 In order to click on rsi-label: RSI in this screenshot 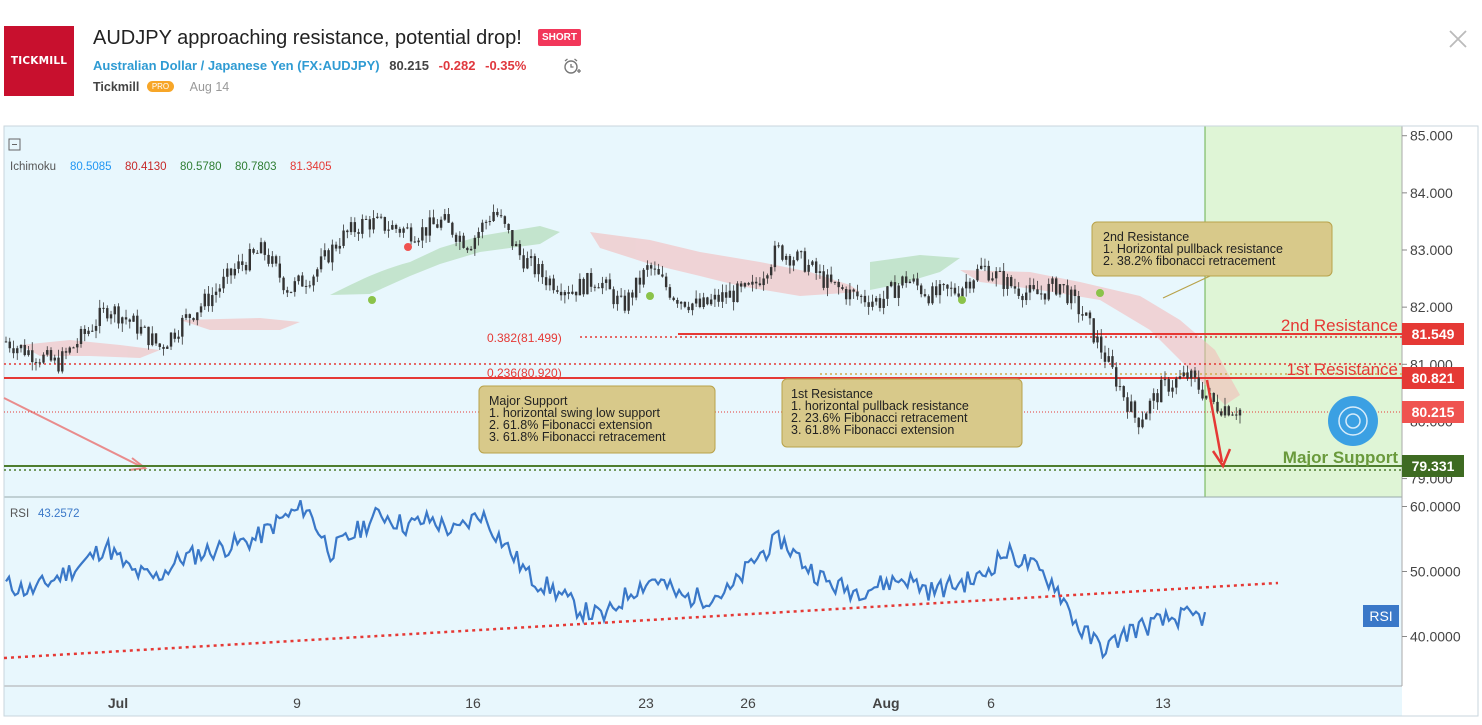, I will do `click(19, 514)`.